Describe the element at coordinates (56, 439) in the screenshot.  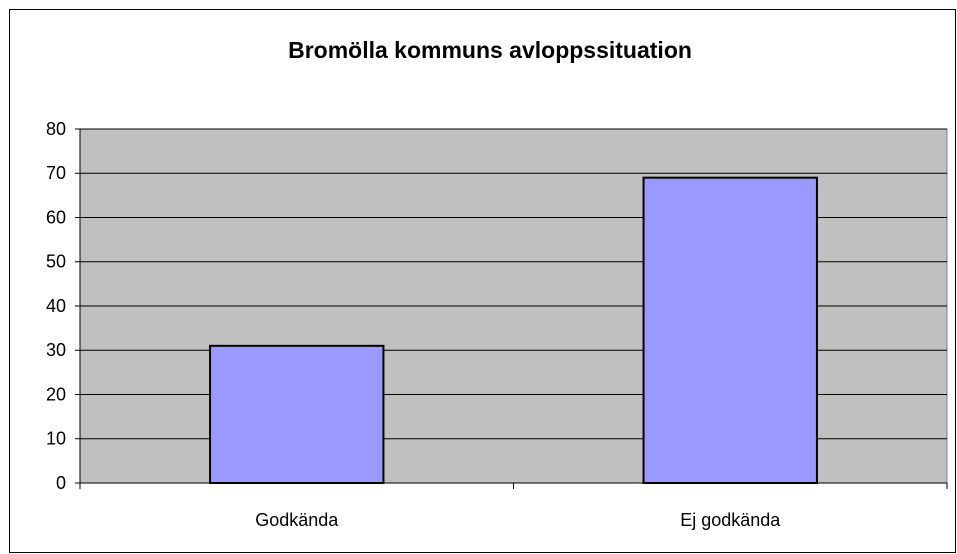
I see `y-tick-label: 10` at that location.